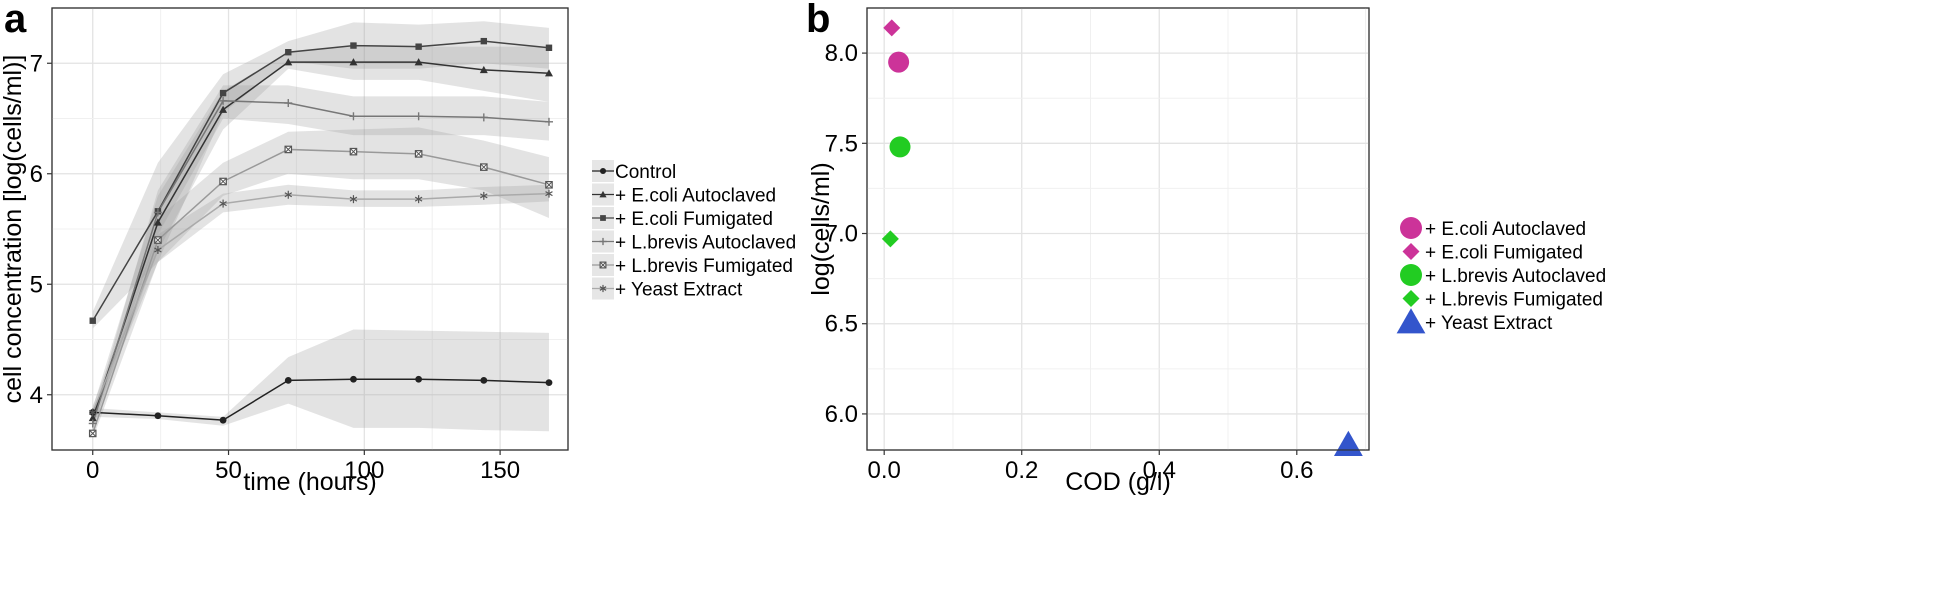 The image size is (1941, 614). What do you see at coordinates (13, 229) in the screenshot?
I see `panel-a-y-axis-title: cell concentration [log(cells/ml)]` at bounding box center [13, 229].